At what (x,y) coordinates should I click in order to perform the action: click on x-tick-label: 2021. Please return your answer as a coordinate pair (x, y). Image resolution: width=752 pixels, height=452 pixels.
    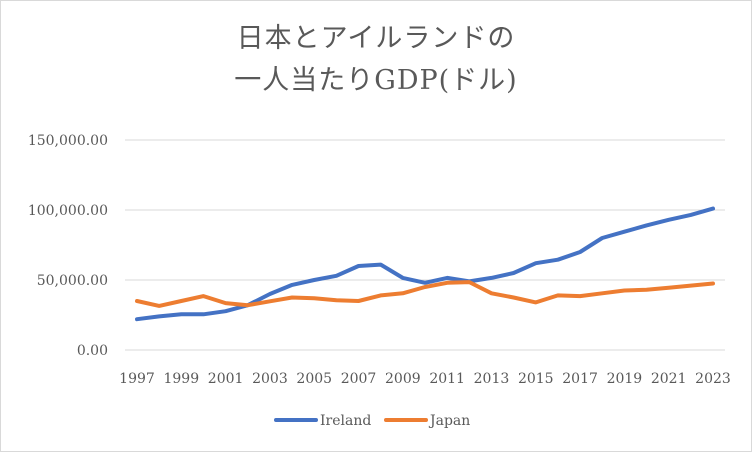
    Looking at the image, I should click on (669, 379).